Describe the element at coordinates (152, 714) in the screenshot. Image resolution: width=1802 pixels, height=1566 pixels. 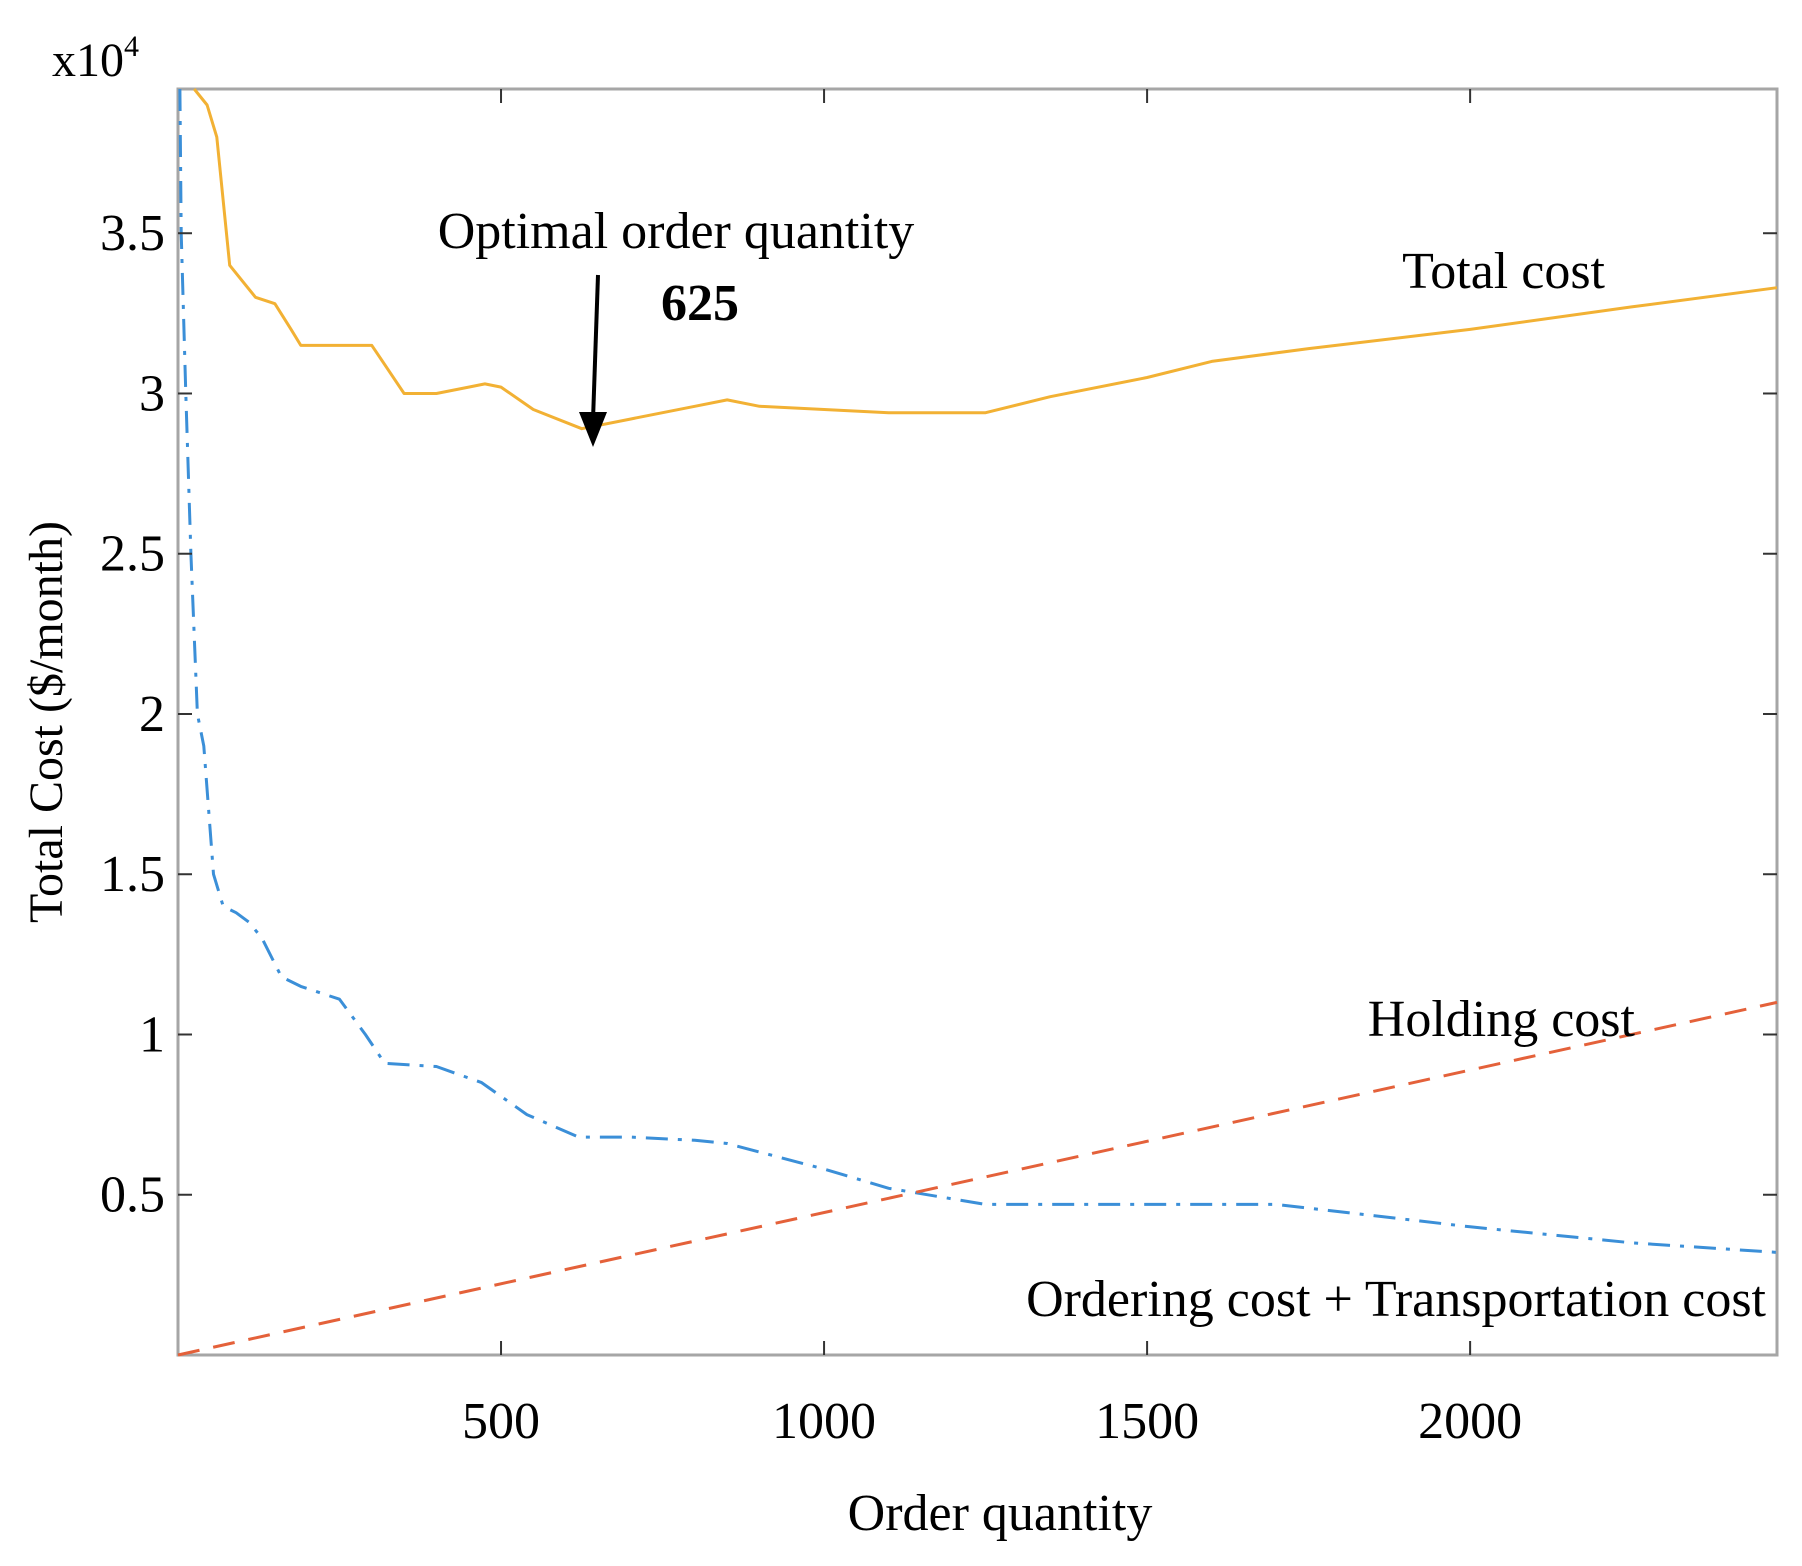
I see `y-tick-label: 2` at that location.